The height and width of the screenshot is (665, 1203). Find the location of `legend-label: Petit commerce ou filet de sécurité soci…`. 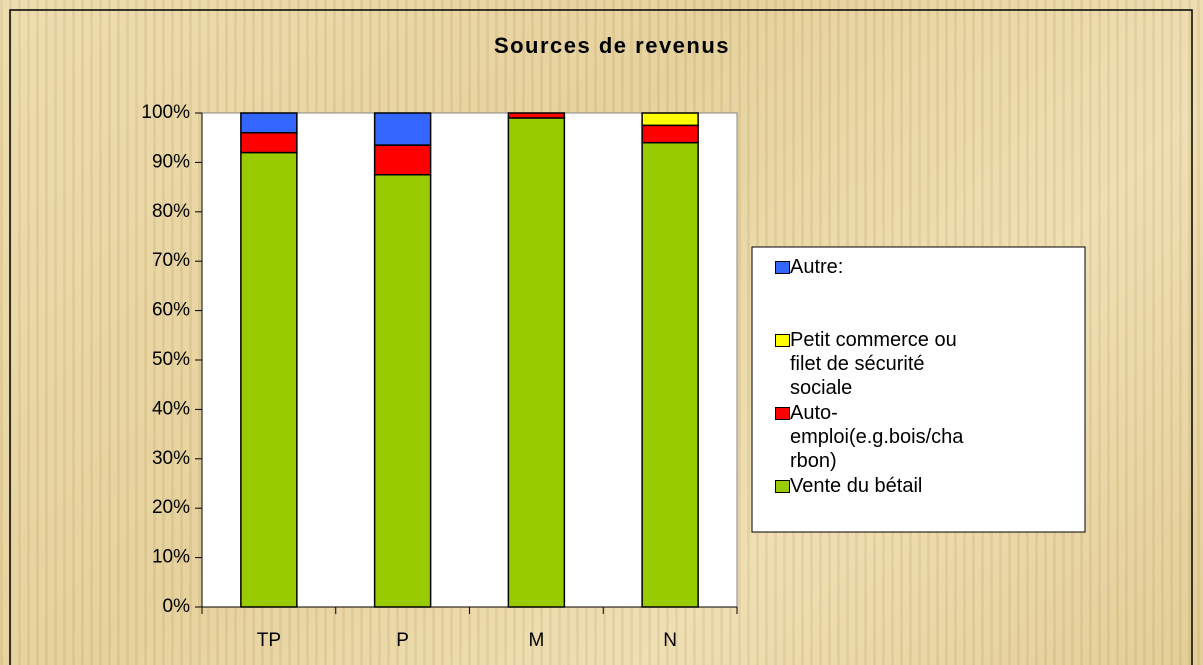

legend-label: Petit commerce ou filet de sécurité soci… is located at coordinates (873, 364).